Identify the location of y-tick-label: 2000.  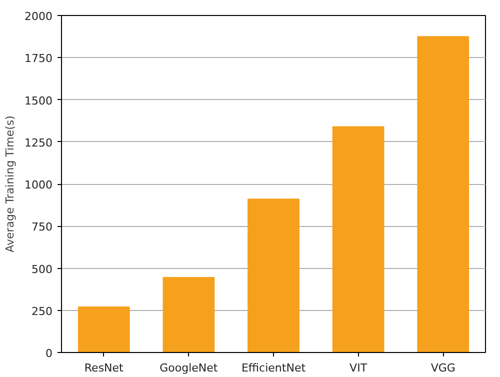
(38, 16).